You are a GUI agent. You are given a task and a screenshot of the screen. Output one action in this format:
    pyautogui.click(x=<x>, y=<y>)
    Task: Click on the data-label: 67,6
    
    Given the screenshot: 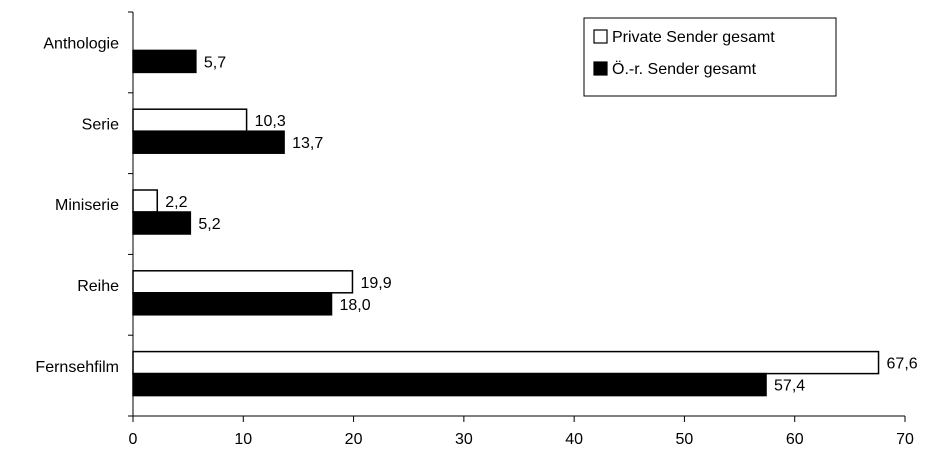 What is the action you would take?
    pyautogui.click(x=902, y=364)
    